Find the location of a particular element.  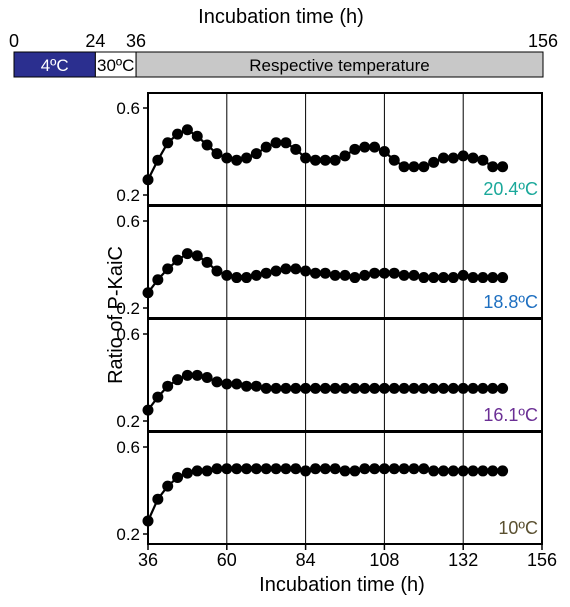

x-axis-label: Incubation time (h) is located at coordinates (342, 585).